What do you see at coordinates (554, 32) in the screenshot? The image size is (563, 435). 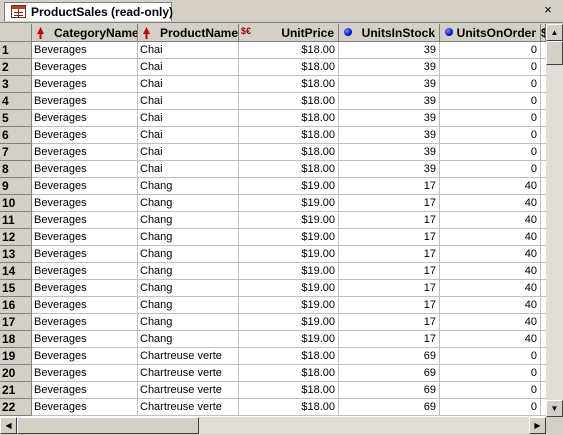 I see `scroll-up-icon: ▲` at bounding box center [554, 32].